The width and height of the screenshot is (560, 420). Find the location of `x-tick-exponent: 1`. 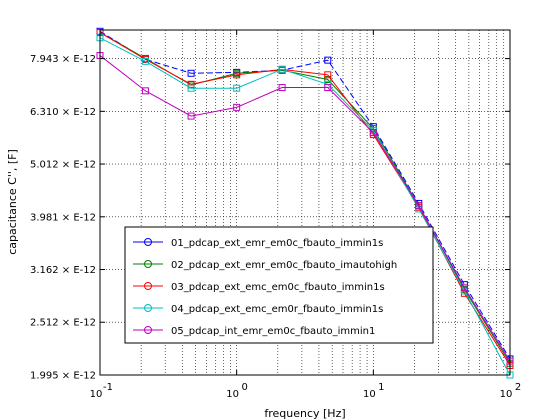

x-tick-exponent: 1 is located at coordinates (381, 387).